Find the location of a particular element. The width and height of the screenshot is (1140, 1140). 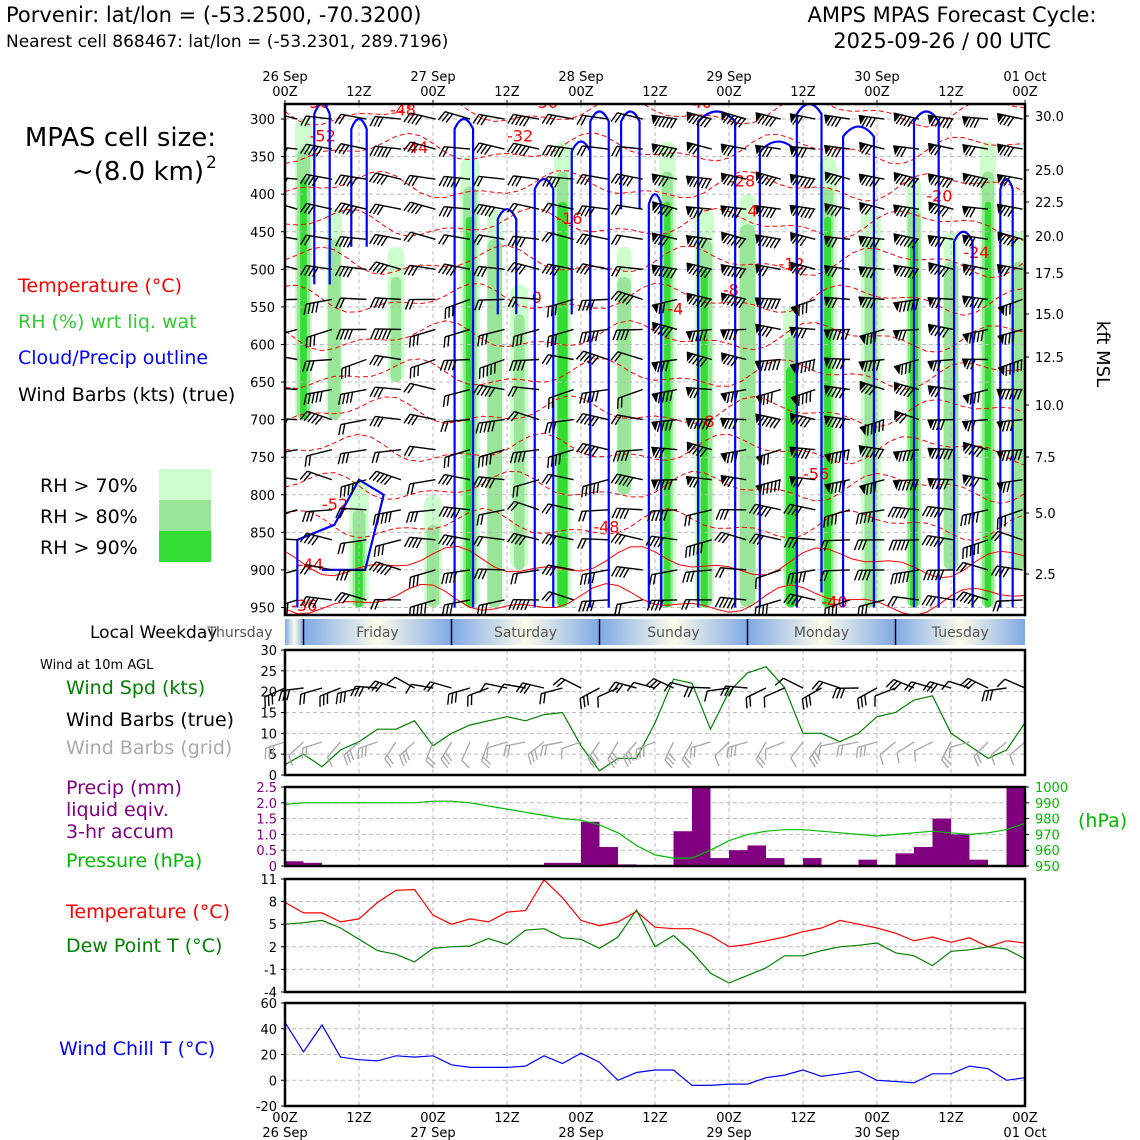

panel-tick-label: 1.5 is located at coordinates (266, 820).